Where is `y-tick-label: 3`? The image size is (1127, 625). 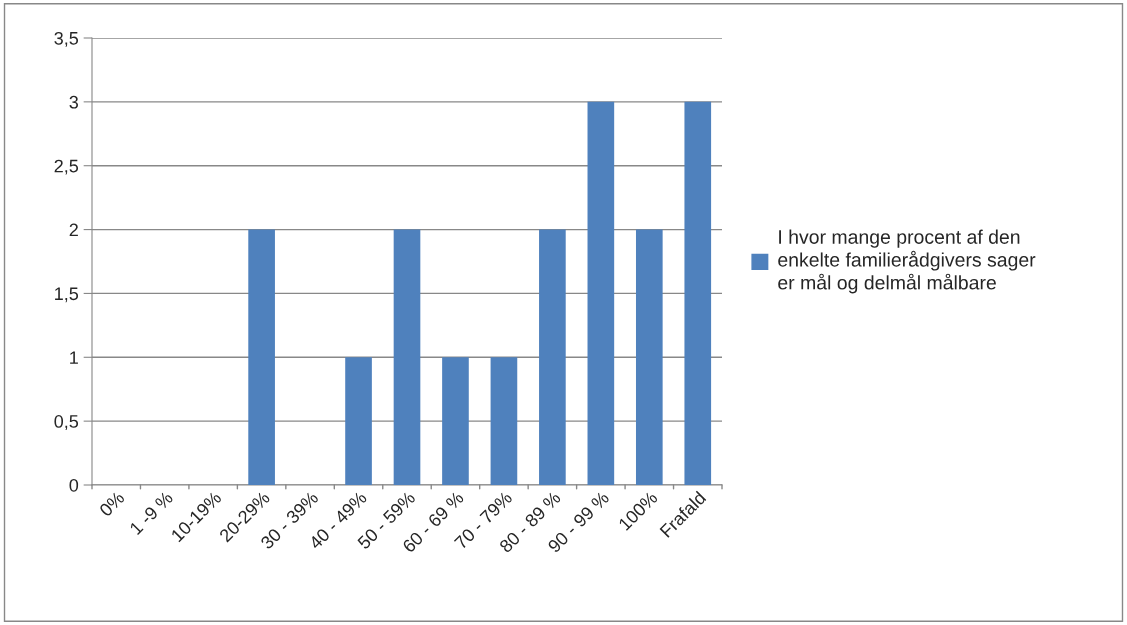 y-tick-label: 3 is located at coordinates (74, 102).